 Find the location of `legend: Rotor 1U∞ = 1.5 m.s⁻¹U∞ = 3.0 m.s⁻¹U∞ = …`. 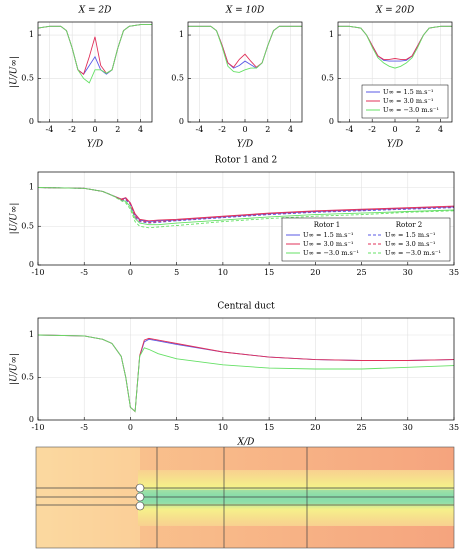

legend: Rotor 1U∞ = 1.5 m.s⁻¹U∞ = 3.0 m.s⁻¹U∞ = … is located at coordinates (366, 239).